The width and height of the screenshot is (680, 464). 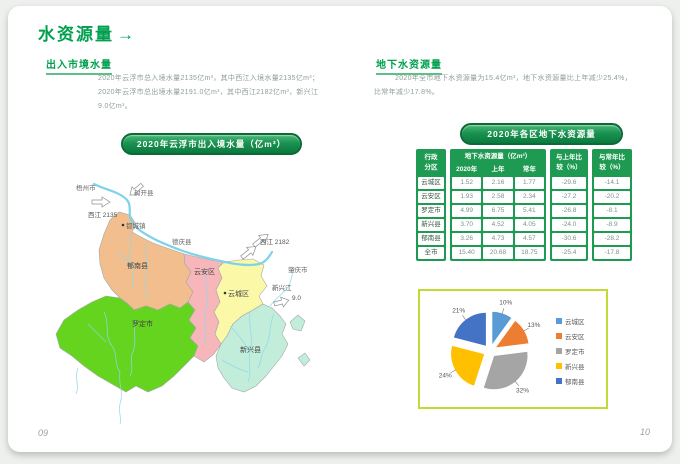 What do you see at coordinates (529, 211) in the screenshot?
I see `table-cell-value: 5.41` at bounding box center [529, 211].